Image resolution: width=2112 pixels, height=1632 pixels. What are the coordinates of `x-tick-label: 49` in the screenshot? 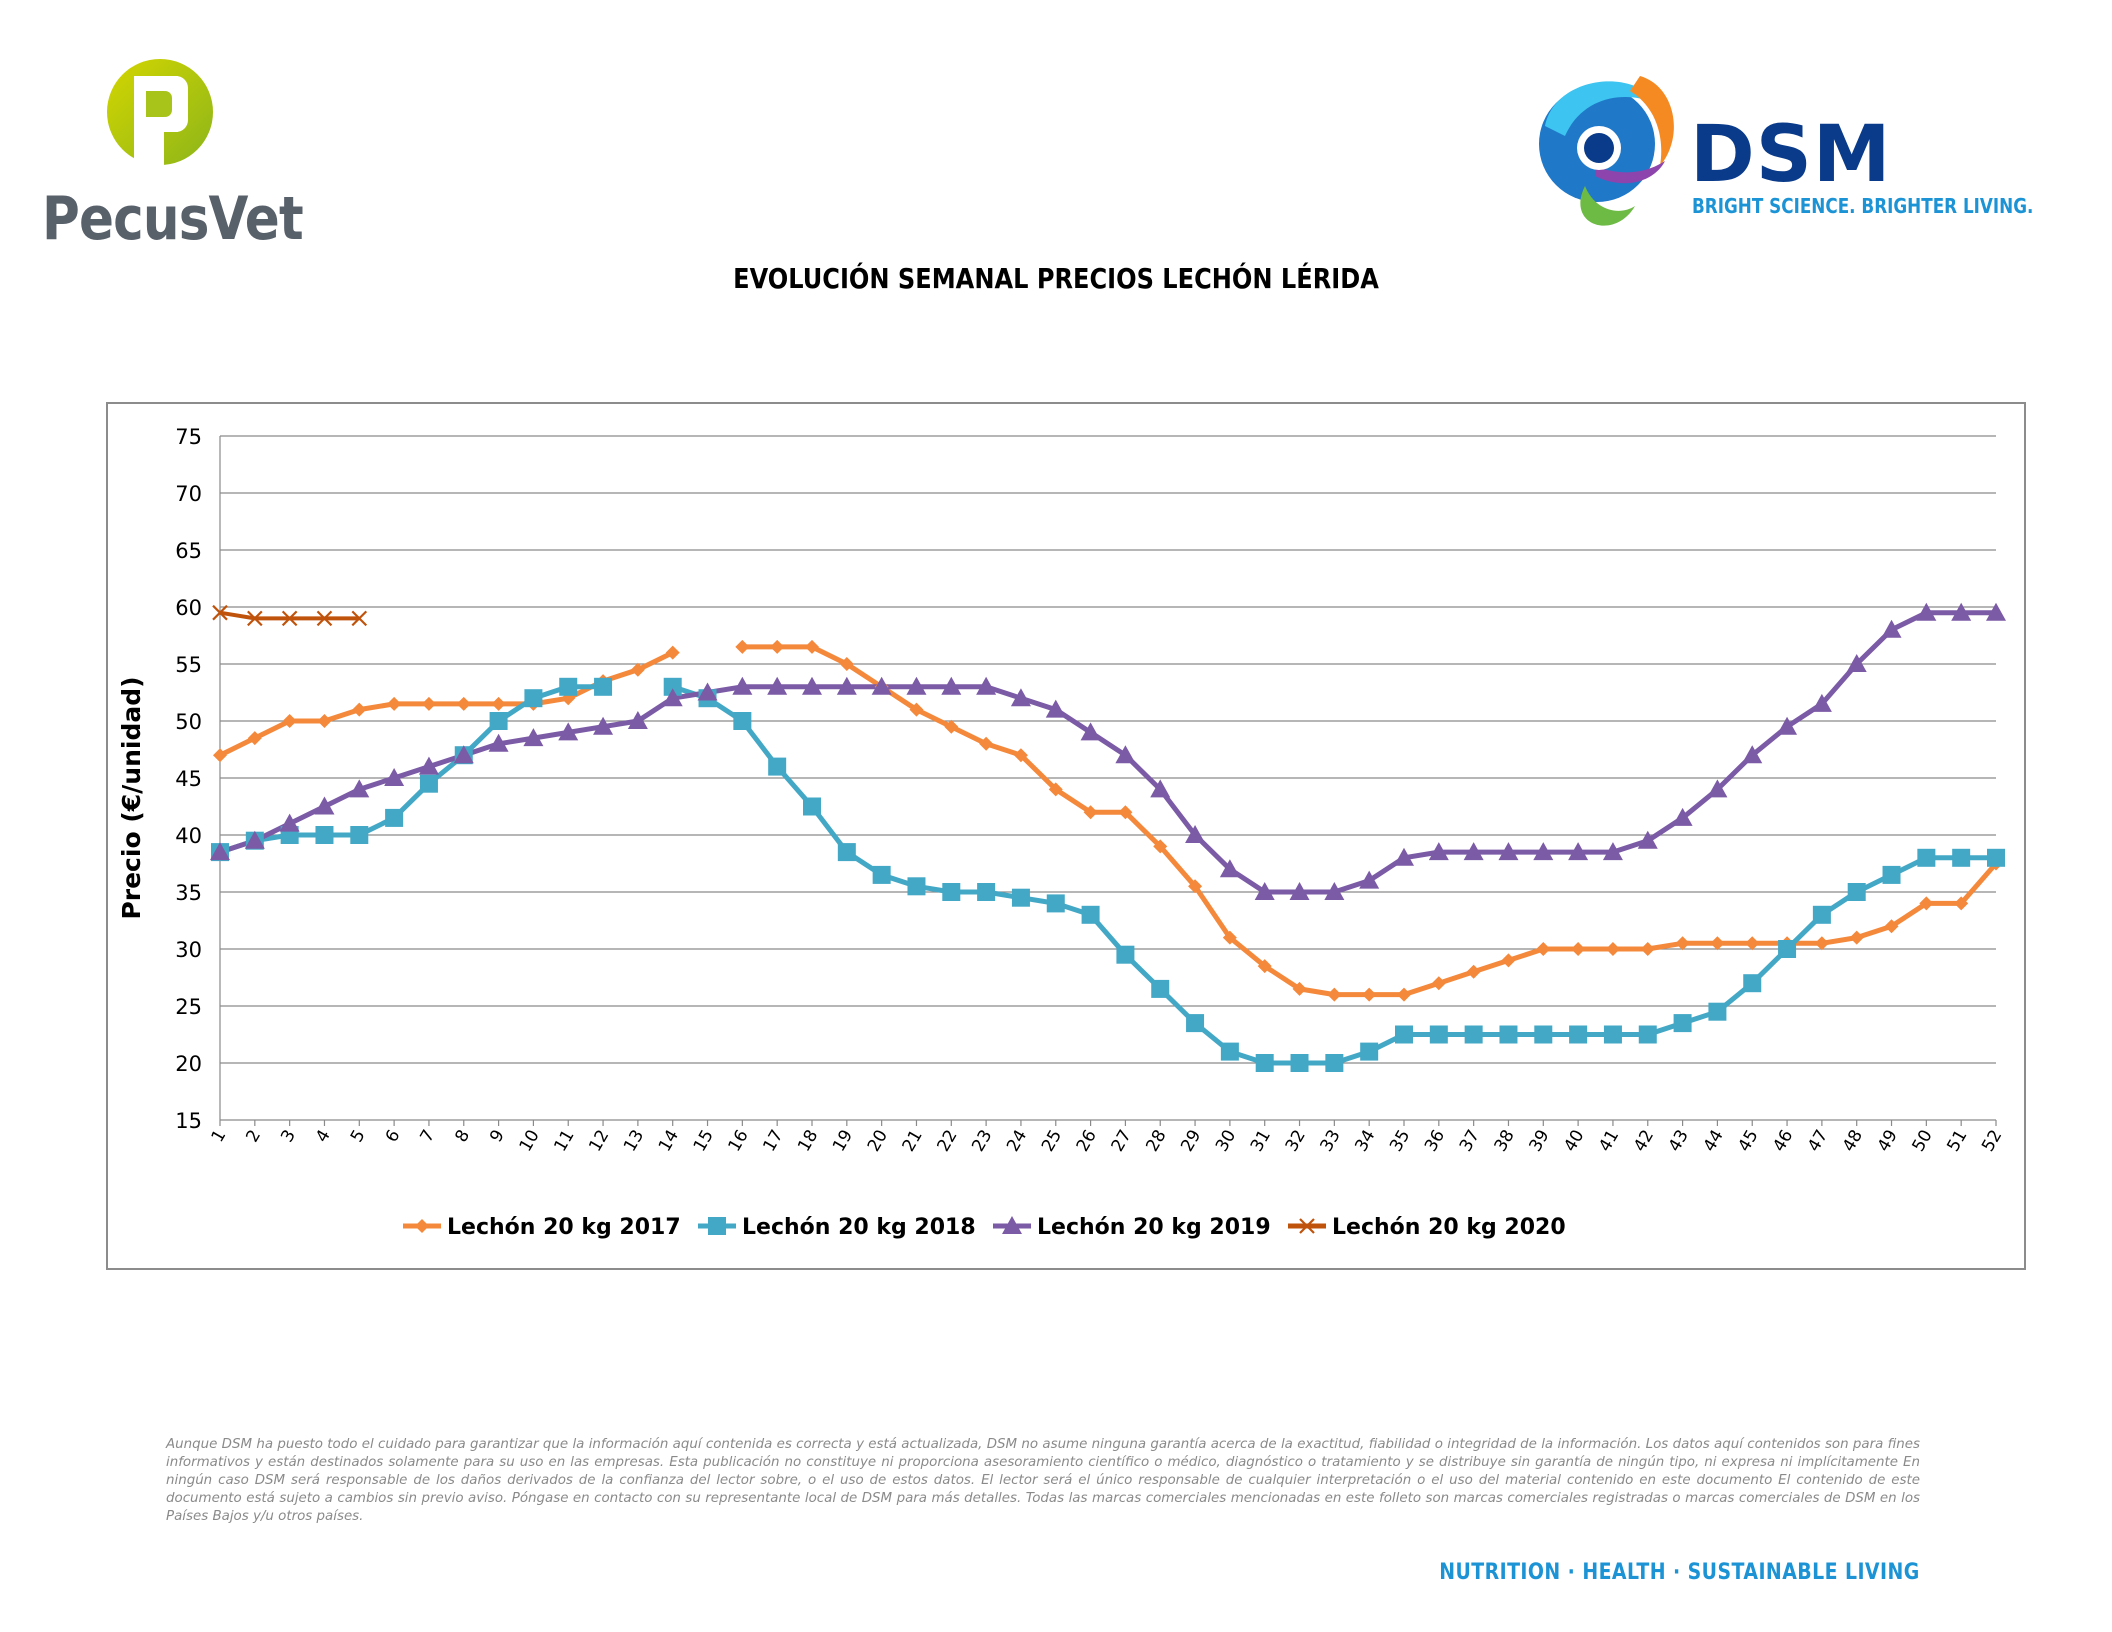 It's located at (1888, 1141).